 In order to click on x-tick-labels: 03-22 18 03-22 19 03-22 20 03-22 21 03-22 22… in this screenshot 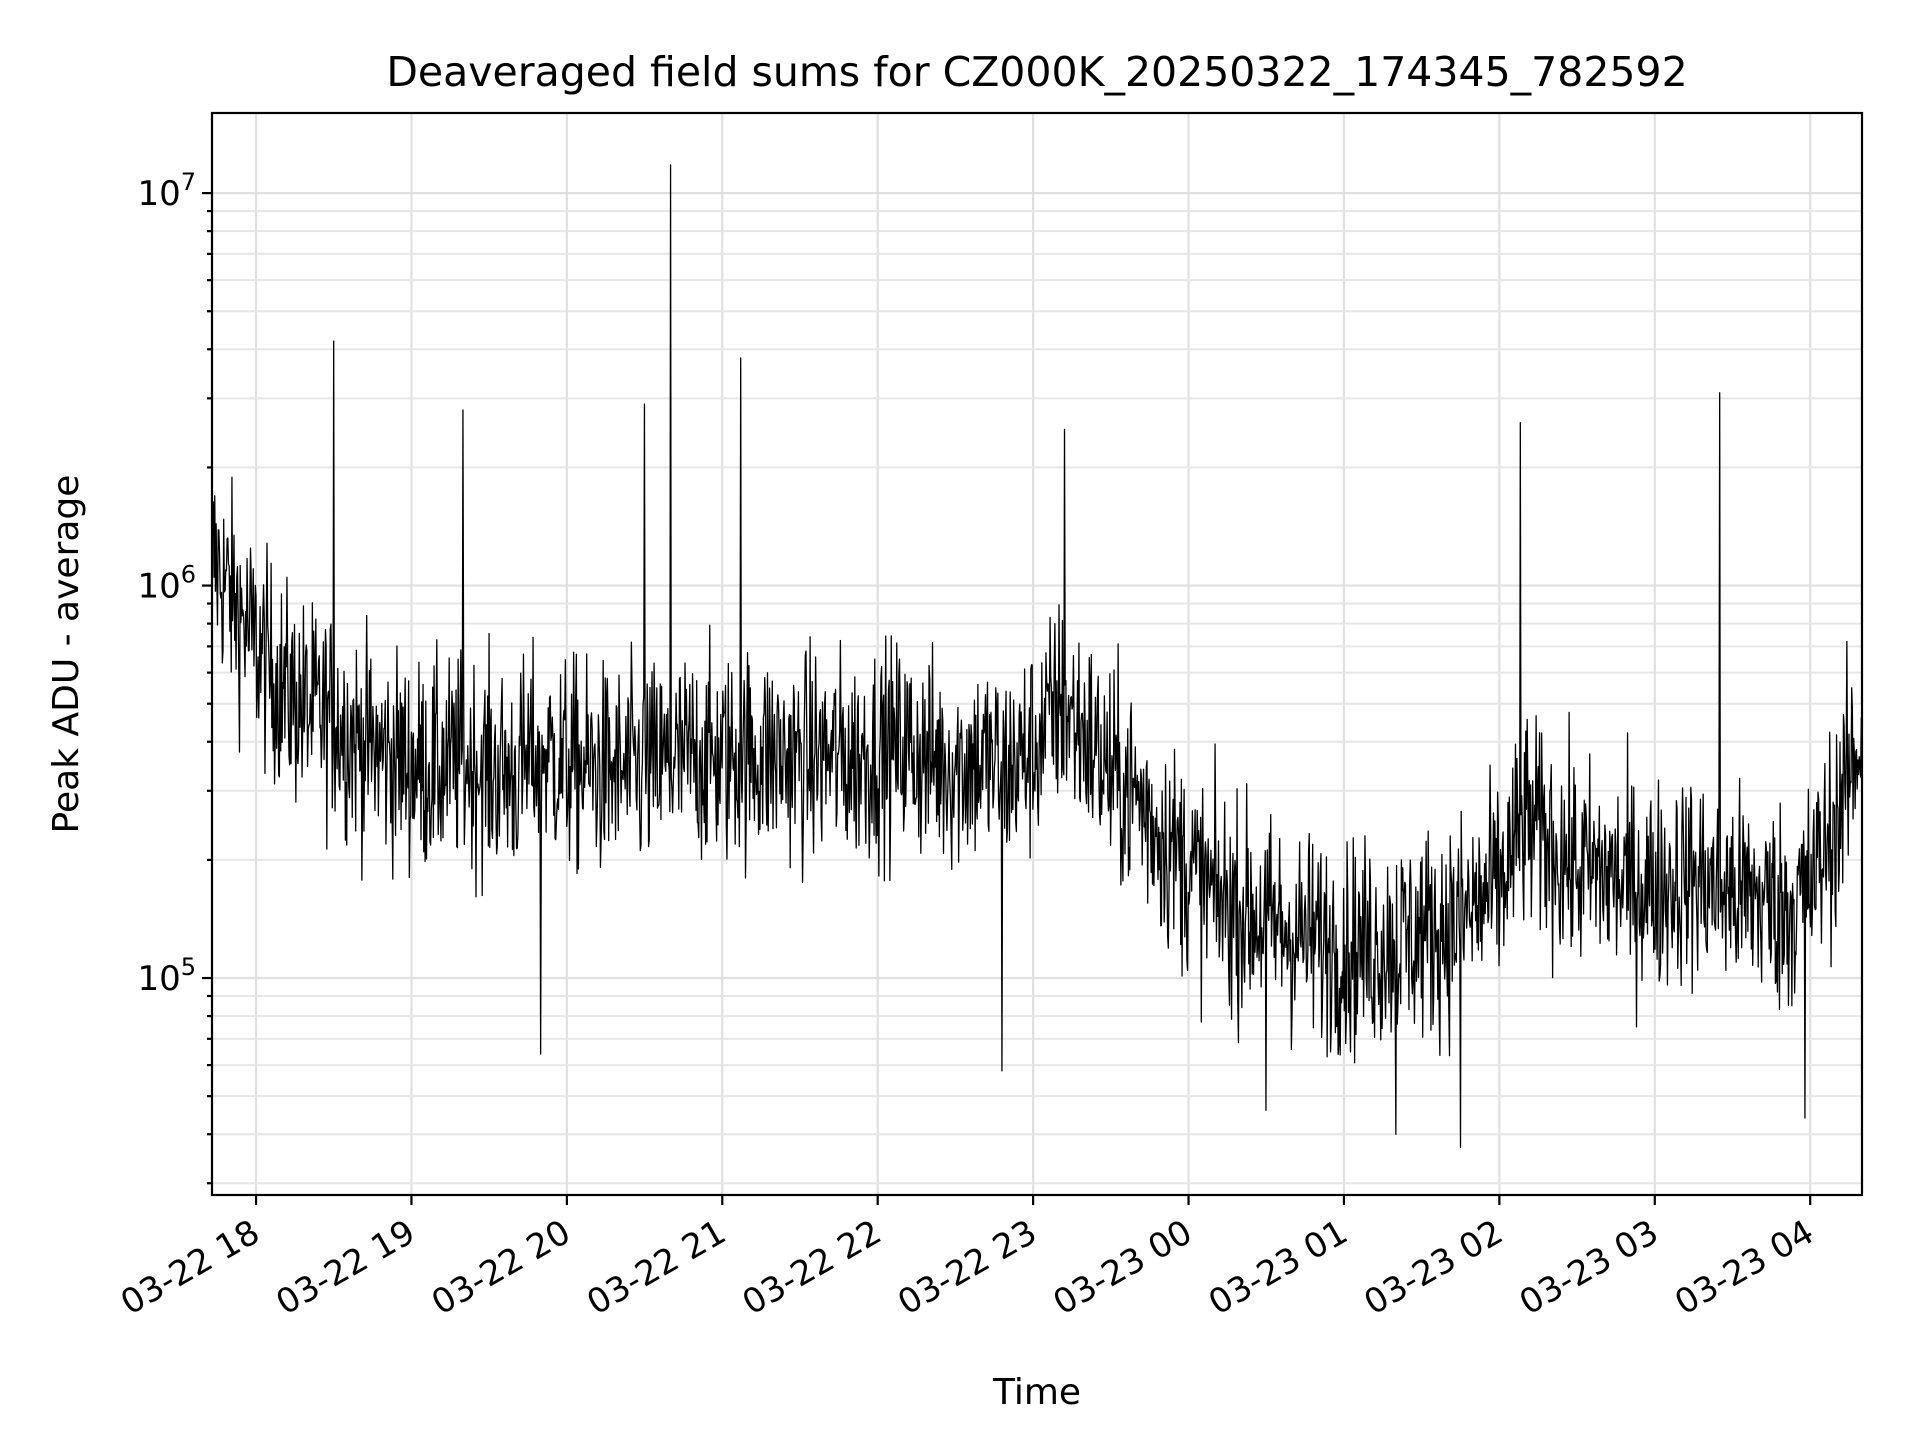, I will do `click(967, 1267)`.